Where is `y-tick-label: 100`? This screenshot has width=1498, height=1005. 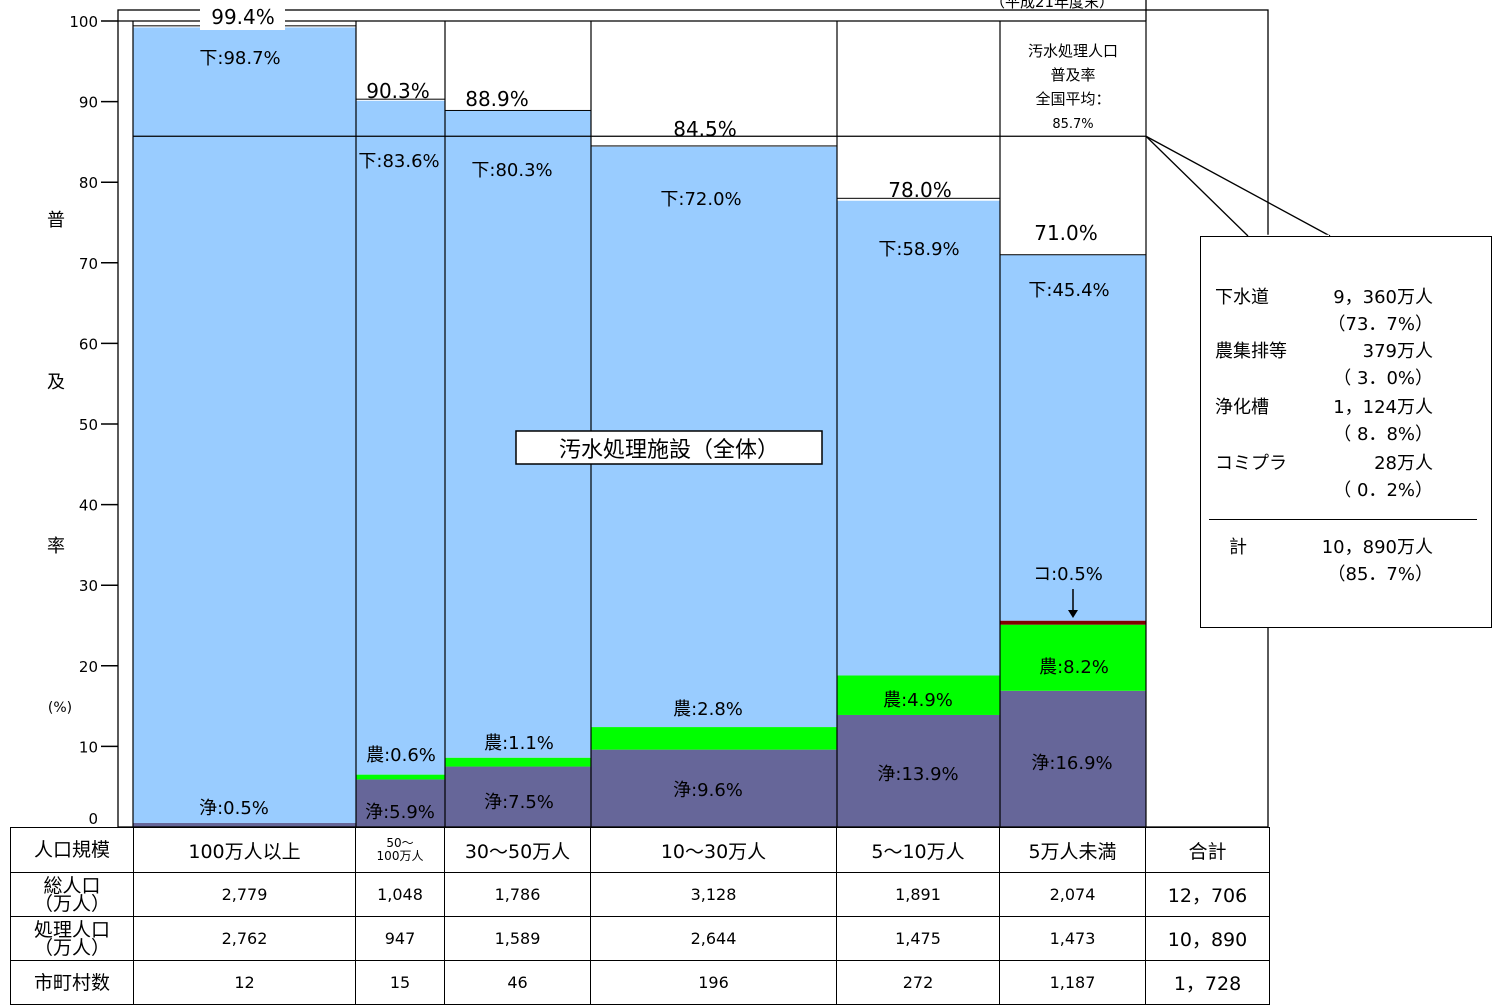 y-tick-label: 100 is located at coordinates (83, 22).